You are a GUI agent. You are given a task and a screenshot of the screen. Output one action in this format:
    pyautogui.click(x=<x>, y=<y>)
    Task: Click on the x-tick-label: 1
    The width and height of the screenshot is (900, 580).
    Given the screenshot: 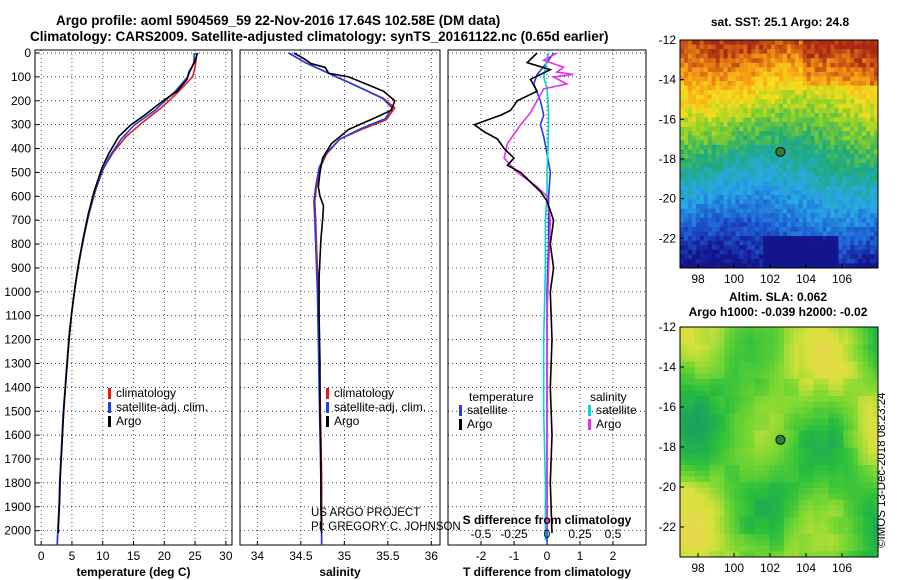 What is the action you would take?
    pyautogui.click(x=580, y=556)
    